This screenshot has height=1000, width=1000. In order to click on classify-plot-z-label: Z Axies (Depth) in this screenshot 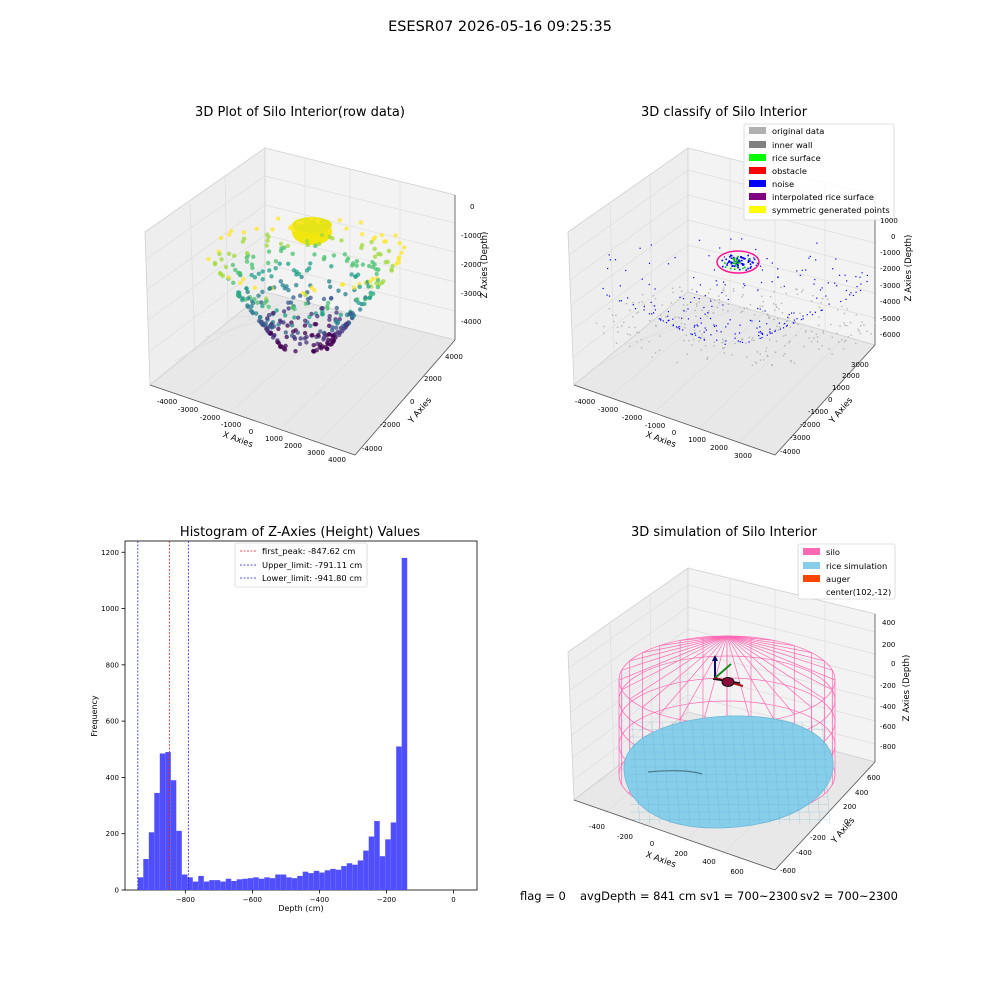, I will do `click(909, 268)`.